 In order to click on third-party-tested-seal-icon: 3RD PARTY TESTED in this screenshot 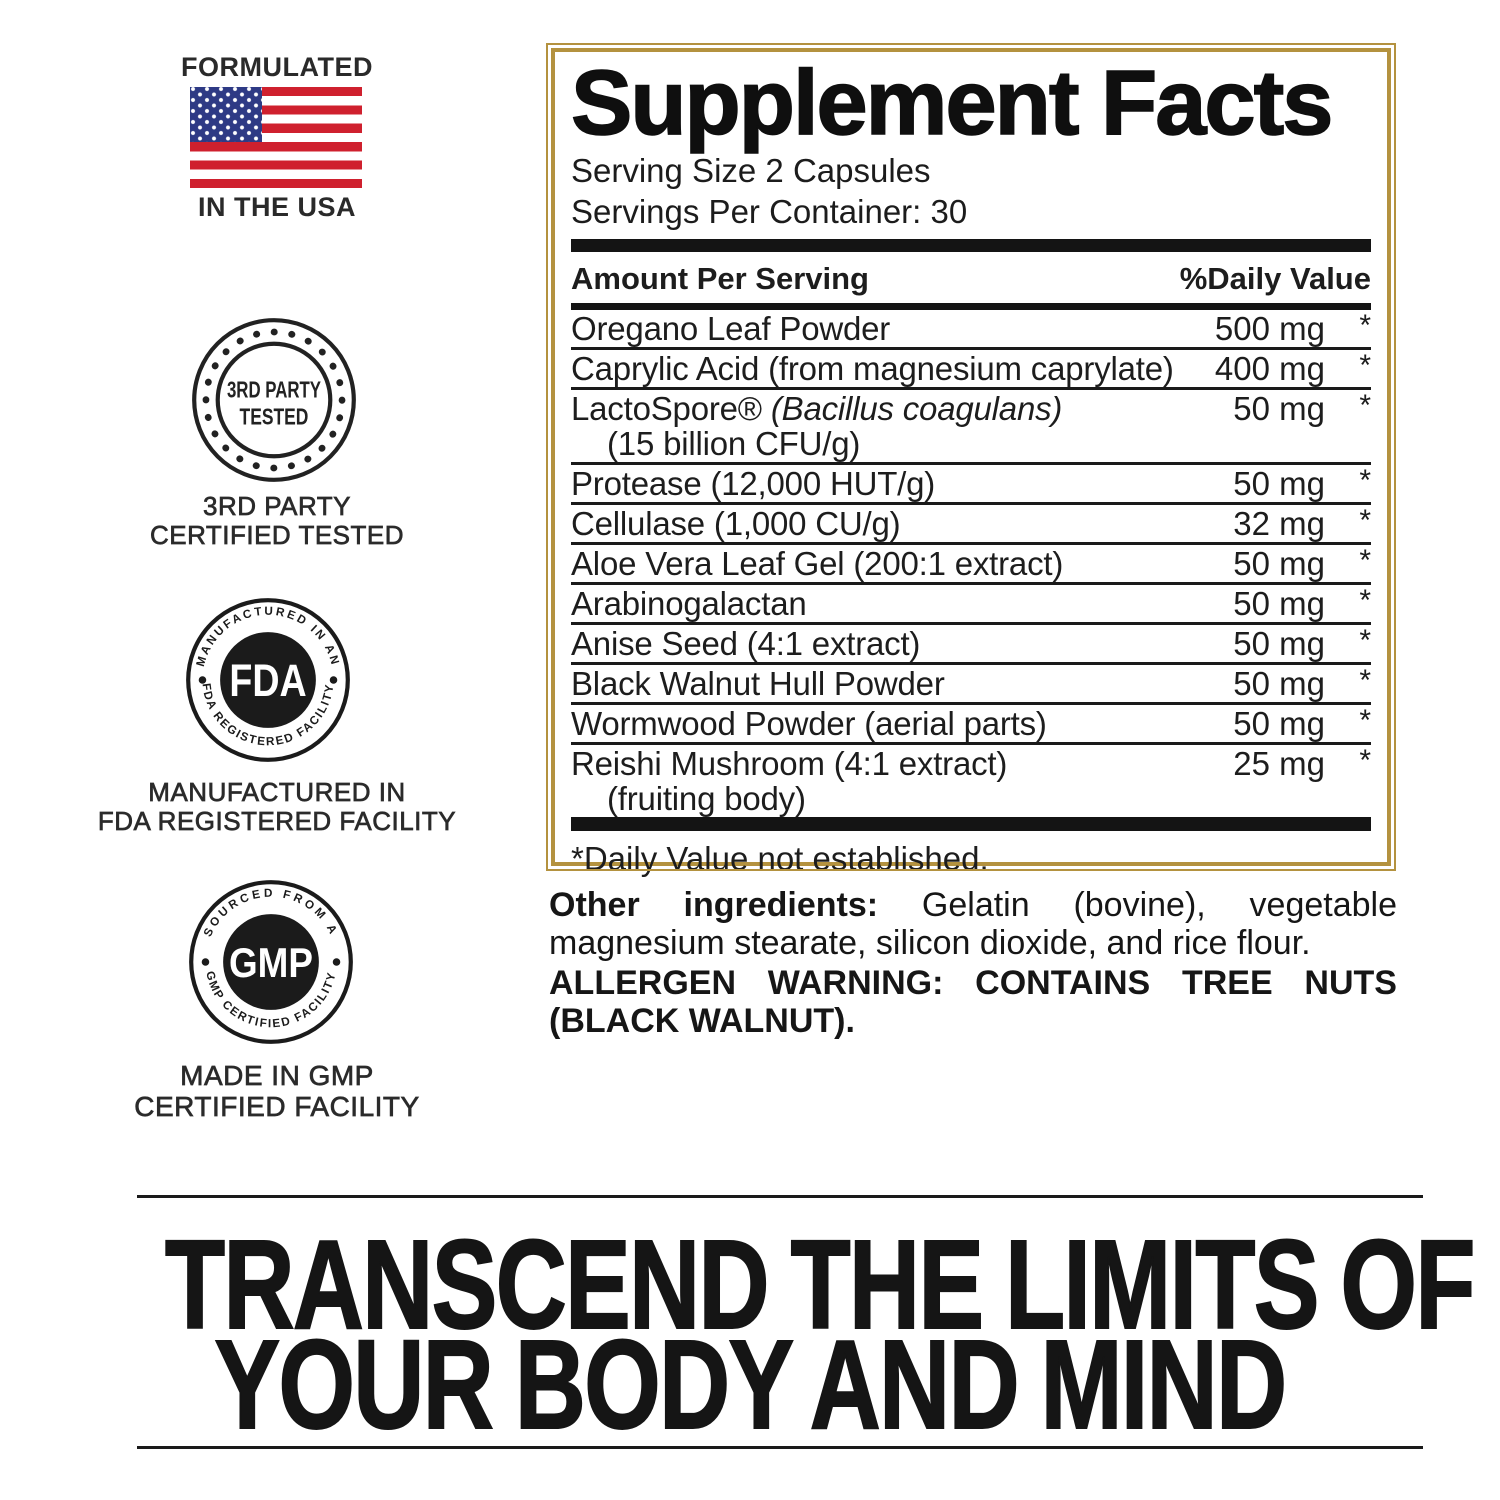, I will do `click(274, 400)`.